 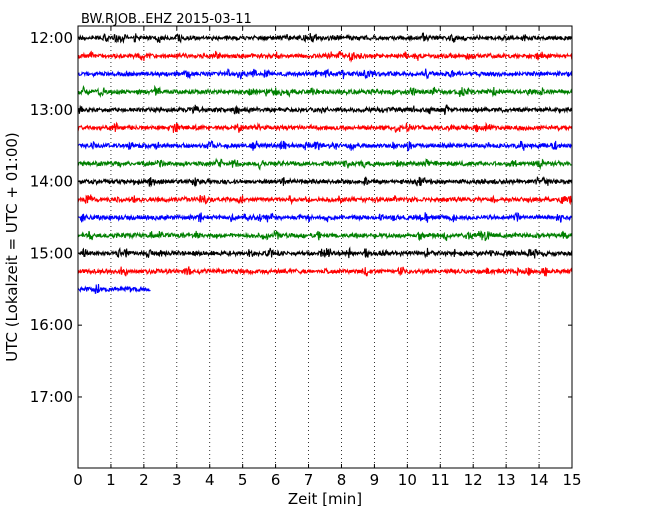 What do you see at coordinates (51, 325) in the screenshot?
I see `y-tick-label-1600: 16:00` at bounding box center [51, 325].